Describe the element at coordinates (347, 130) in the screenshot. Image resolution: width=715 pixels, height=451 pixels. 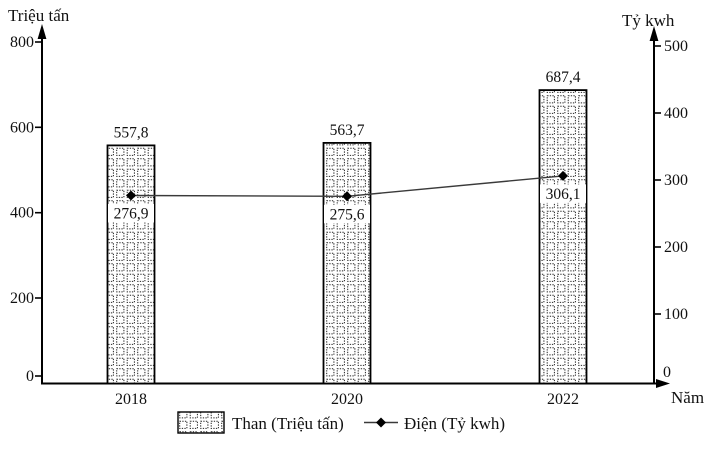
I see `bar-value-label: 563,7` at that location.